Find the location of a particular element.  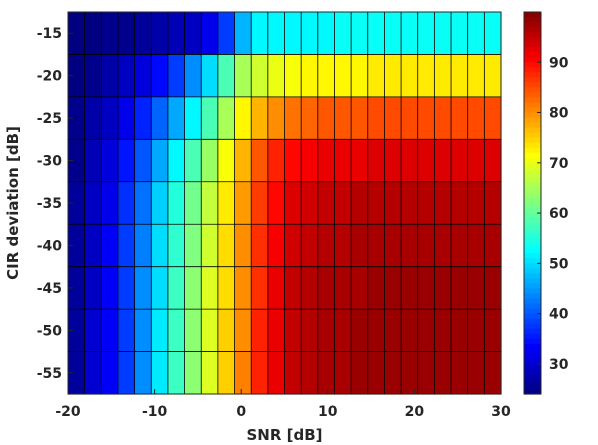

colorbar-frame is located at coordinates (532, 203).